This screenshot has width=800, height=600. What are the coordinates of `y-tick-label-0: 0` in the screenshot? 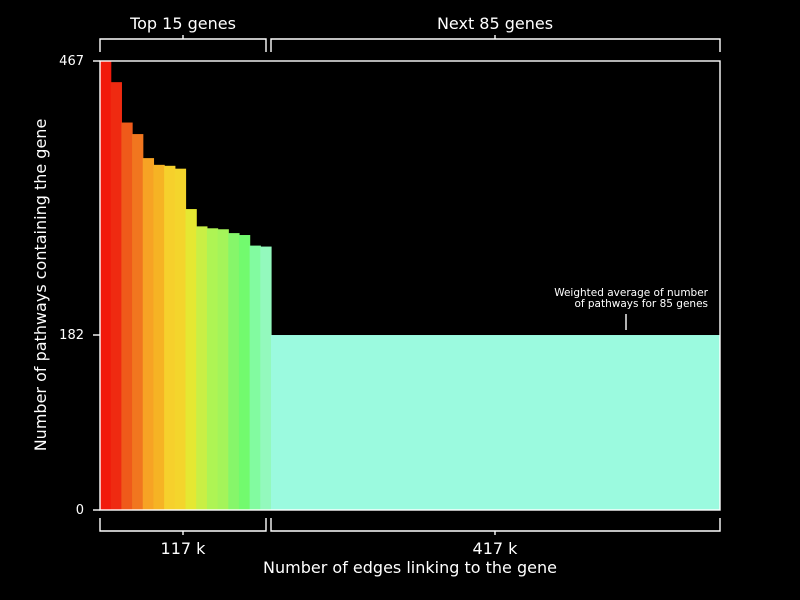 It's located at (80, 510).